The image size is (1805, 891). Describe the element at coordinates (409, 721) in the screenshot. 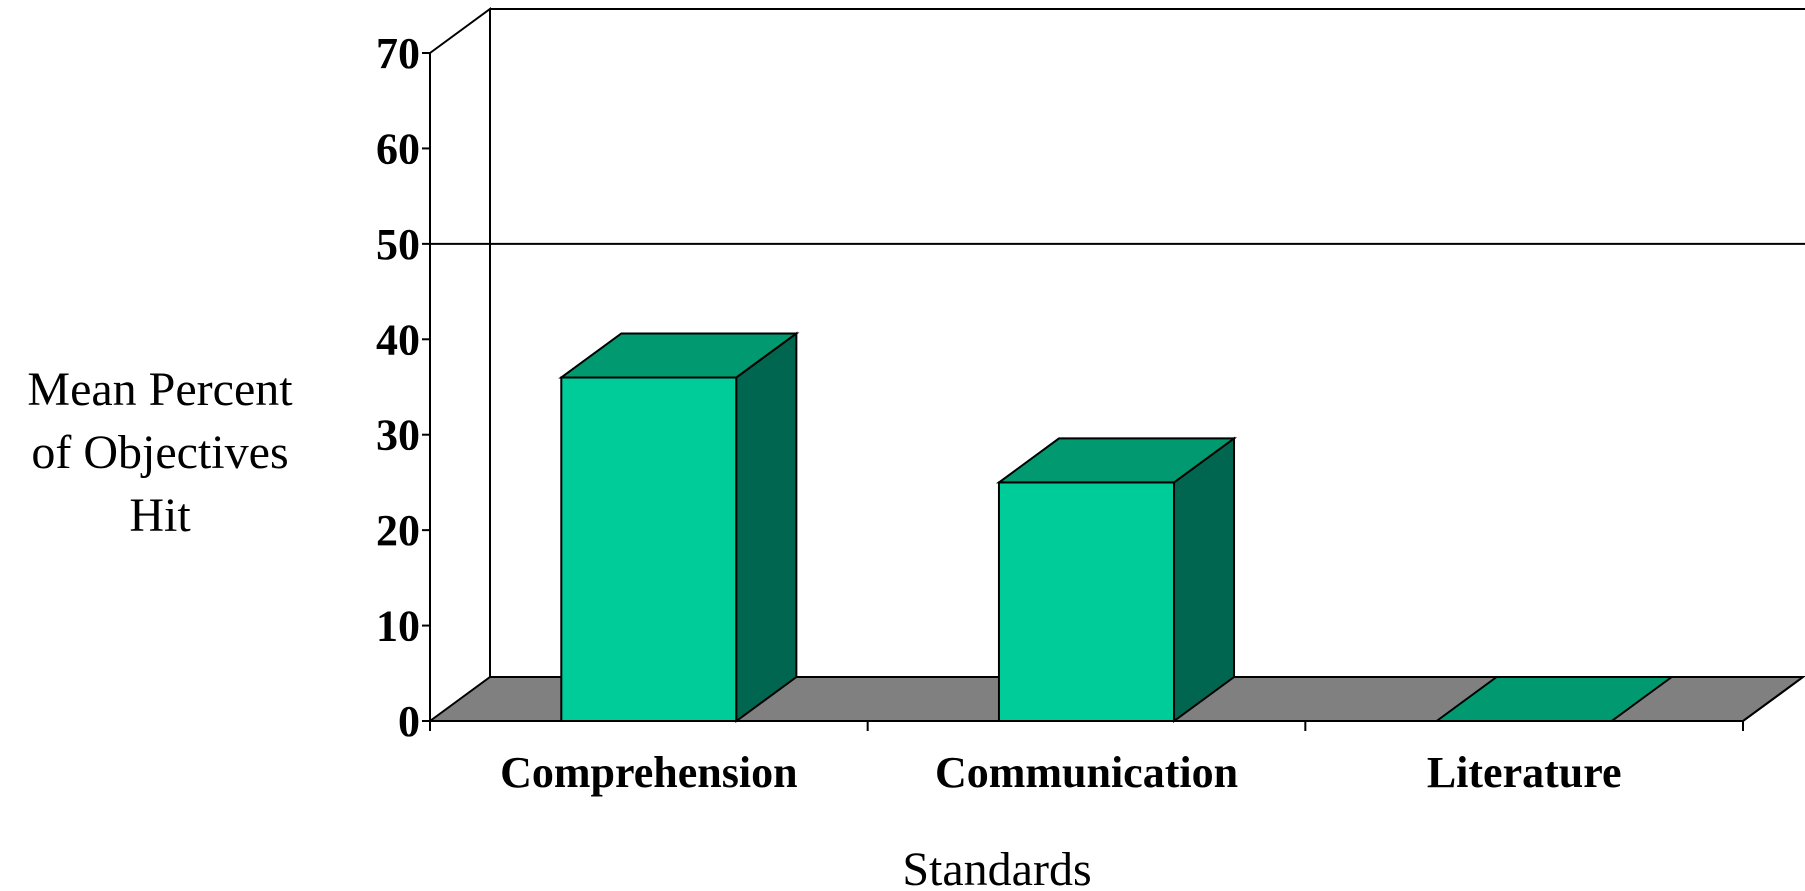

I see `y-tick-label: 0` at that location.